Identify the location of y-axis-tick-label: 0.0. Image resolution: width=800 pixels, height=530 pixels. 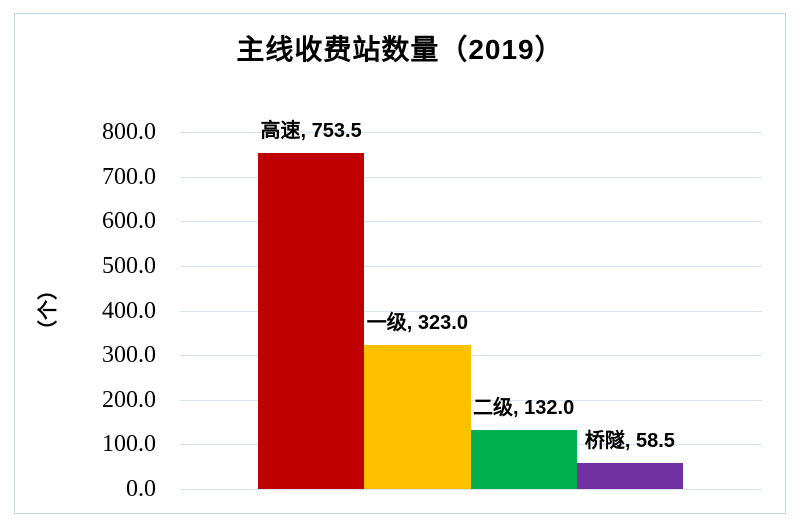
(141, 489).